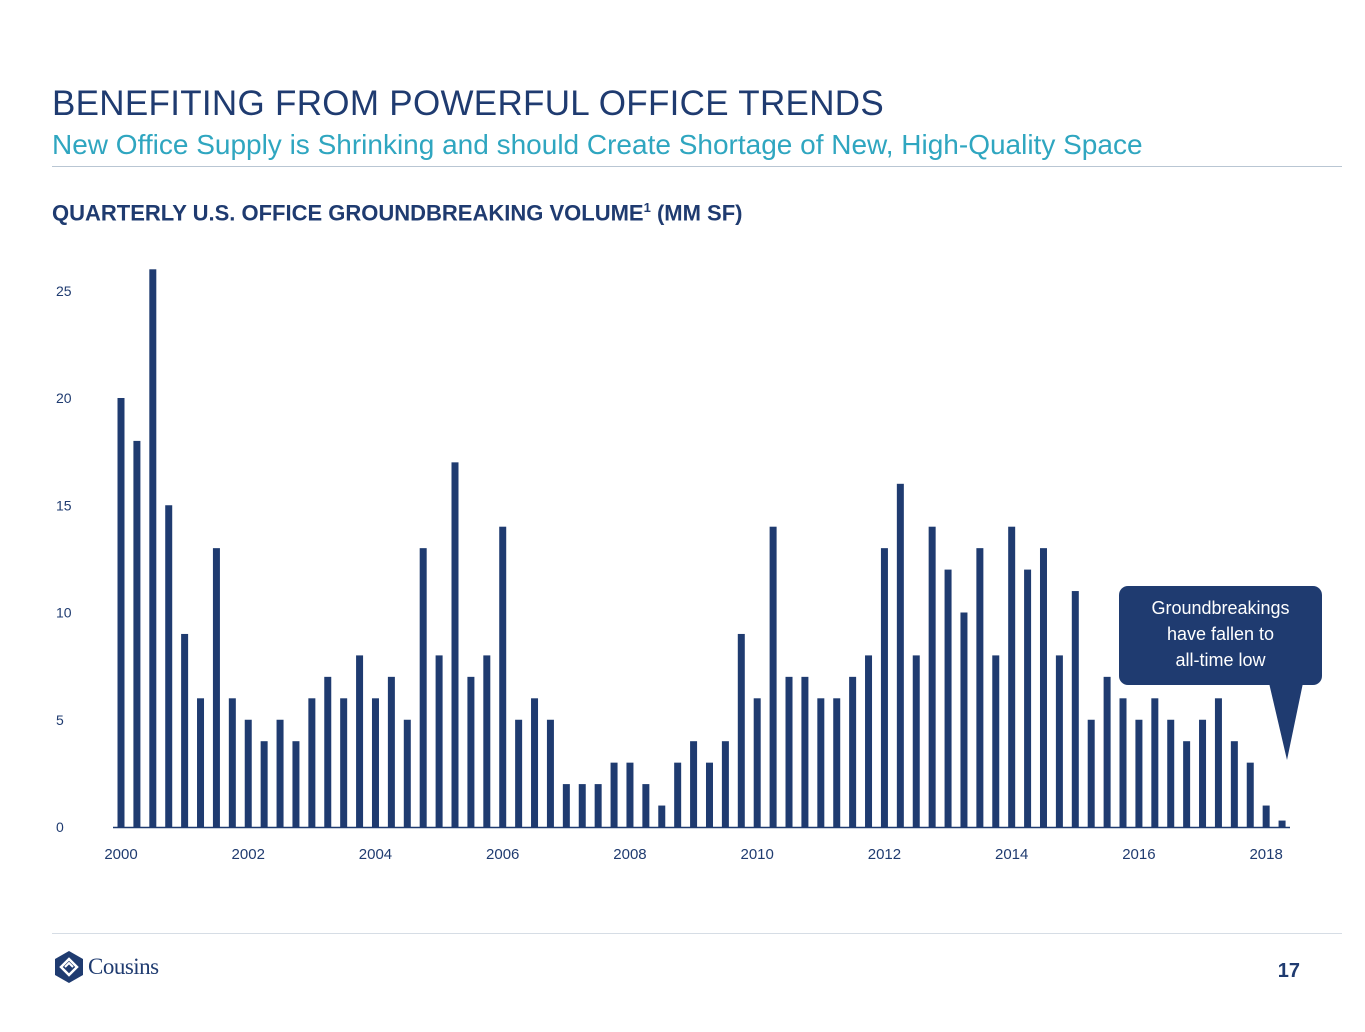 The height and width of the screenshot is (1032, 1365). I want to click on chart-heading-footnote: 1, so click(647, 207).